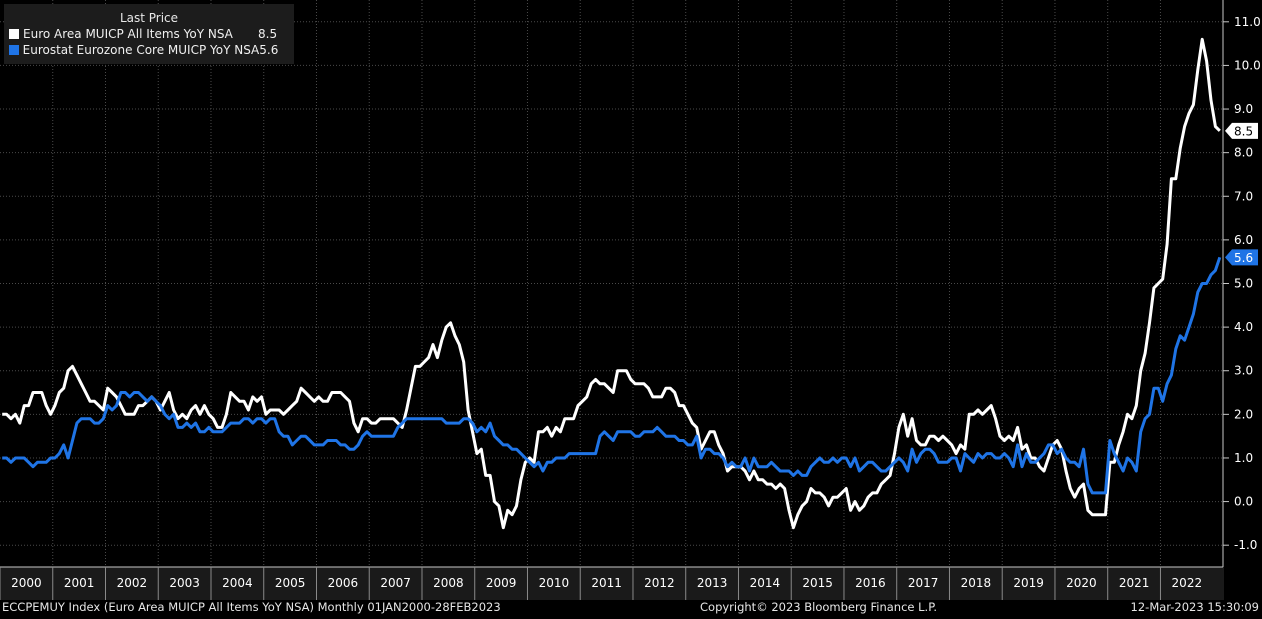 This screenshot has height=619, width=1262. What do you see at coordinates (269, 50) in the screenshot?
I see `legend-item-value: 5.6` at bounding box center [269, 50].